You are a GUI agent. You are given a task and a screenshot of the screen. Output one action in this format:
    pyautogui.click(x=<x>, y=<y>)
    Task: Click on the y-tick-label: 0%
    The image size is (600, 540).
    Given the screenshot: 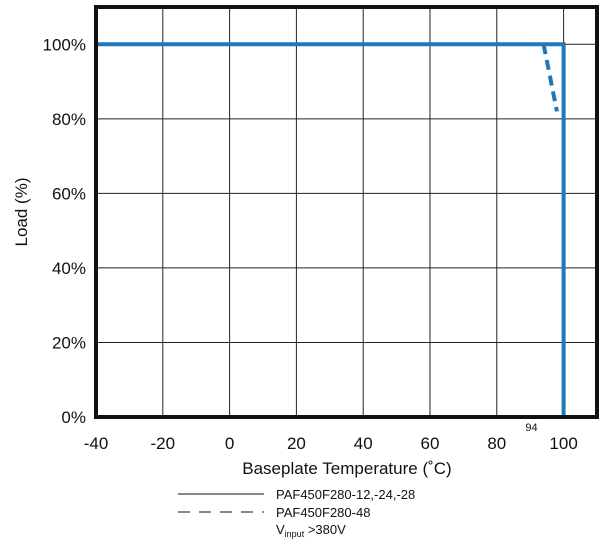 What is the action you would take?
    pyautogui.click(x=73, y=417)
    